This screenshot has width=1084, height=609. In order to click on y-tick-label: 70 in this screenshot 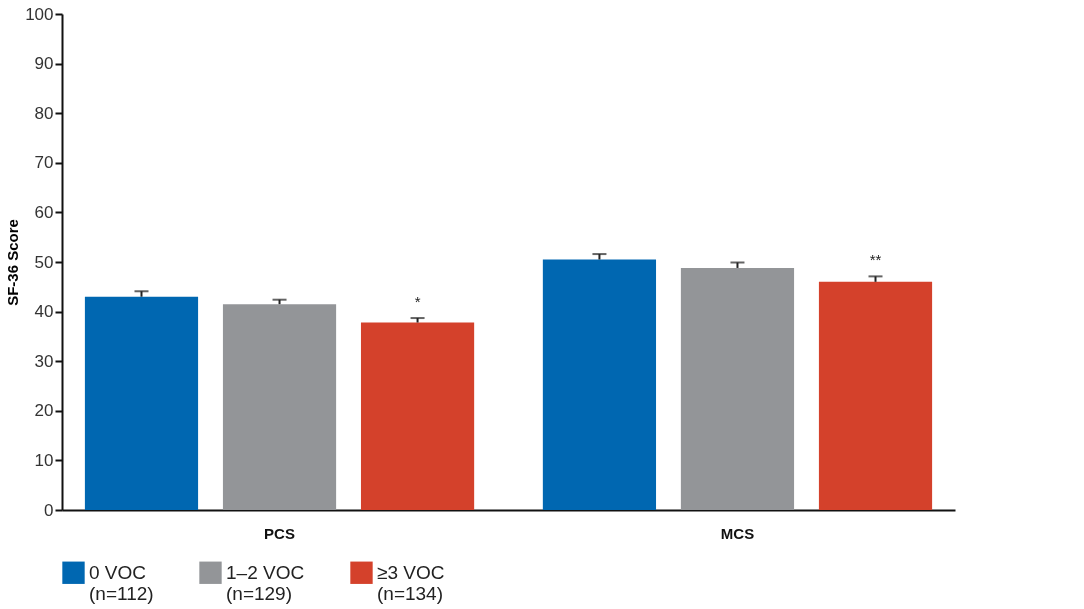, I will do `click(44, 163)`.